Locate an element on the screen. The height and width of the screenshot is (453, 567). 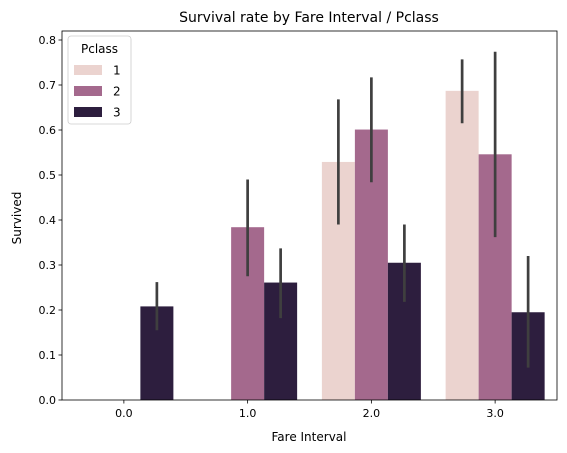
x-tick-label: 0.0 is located at coordinates (124, 413).